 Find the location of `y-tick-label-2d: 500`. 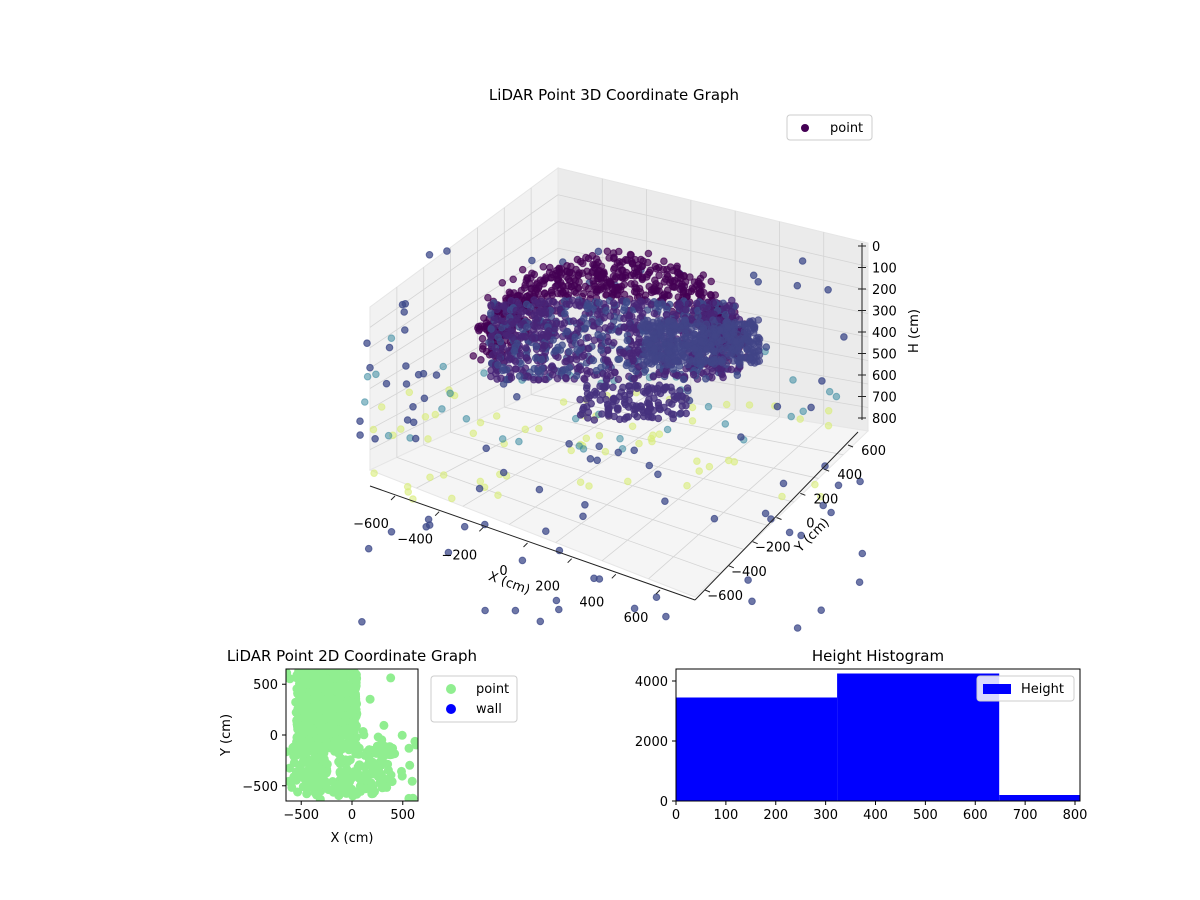

y-tick-label-2d: 500 is located at coordinates (265, 685).